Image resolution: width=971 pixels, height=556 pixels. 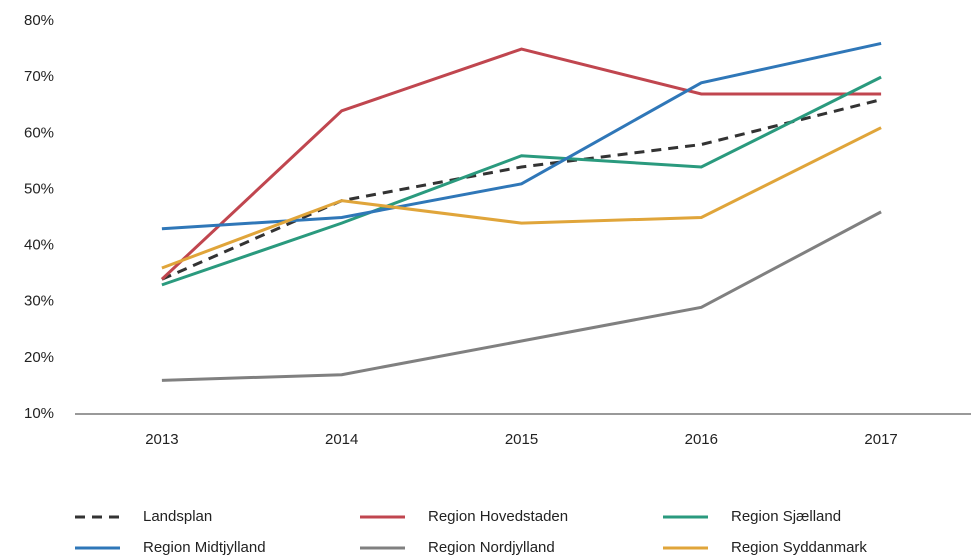 I want to click on x-tick-label: 2014, so click(x=341, y=439).